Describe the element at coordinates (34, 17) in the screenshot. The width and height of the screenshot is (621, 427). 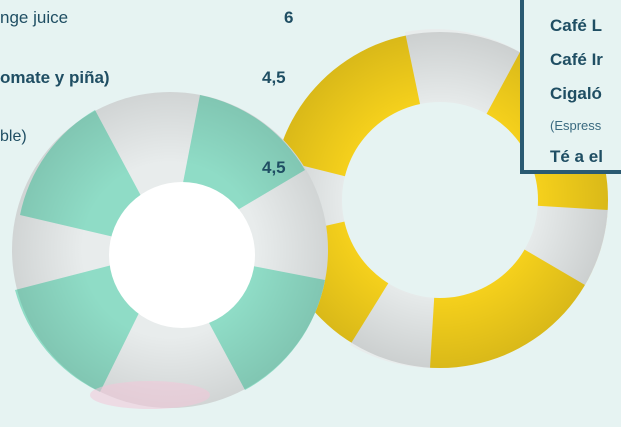
I see `menu-item-1: nge juice` at that location.